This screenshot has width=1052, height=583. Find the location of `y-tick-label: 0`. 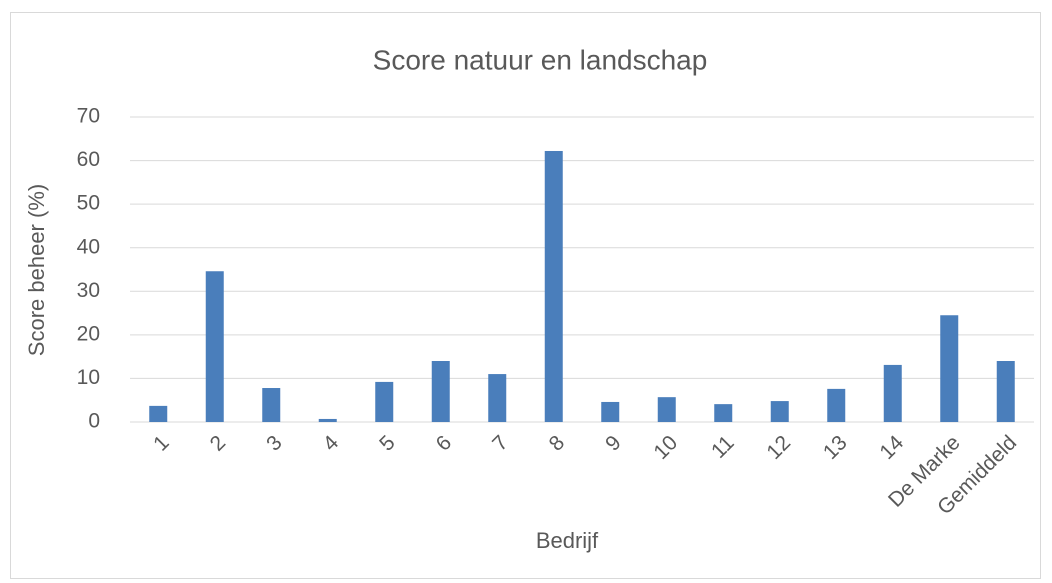

y-tick-label: 0 is located at coordinates (94, 421).